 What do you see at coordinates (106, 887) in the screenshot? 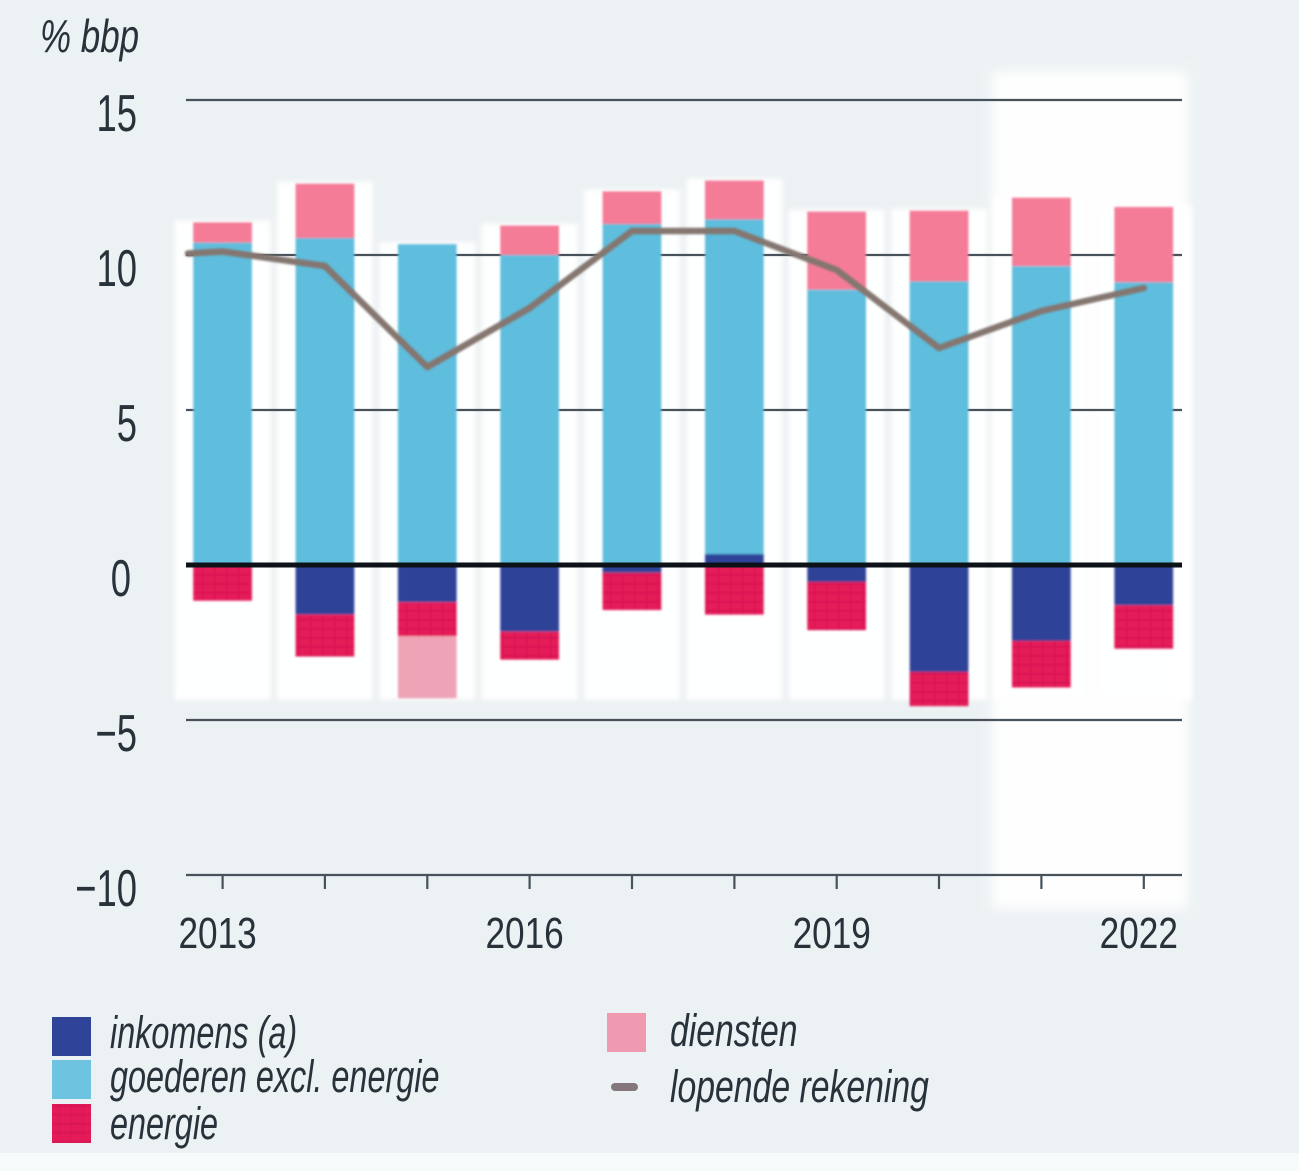
I see `svg-text: −10` at bounding box center [106, 887].